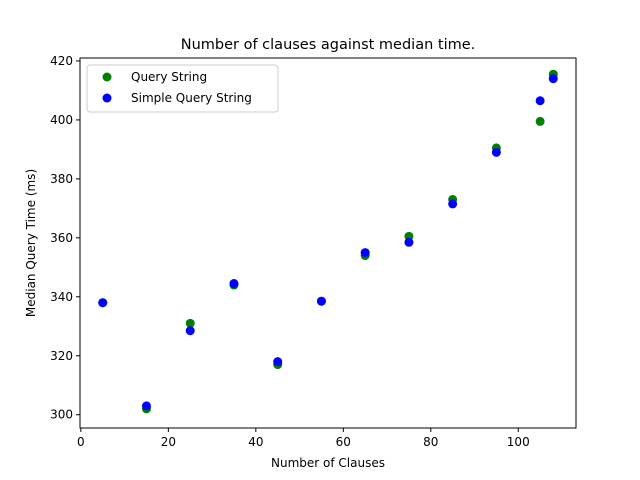  I want to click on chart-title: Number of clauses against median time., so click(328, 45).